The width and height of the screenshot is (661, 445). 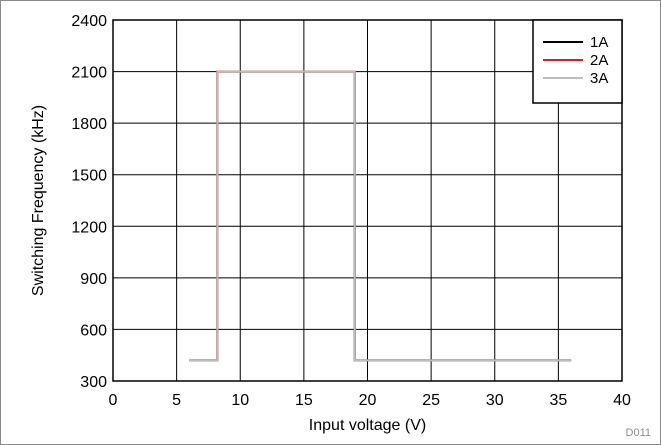 What do you see at coordinates (240, 400) in the screenshot?
I see `x-tick-label: 10` at bounding box center [240, 400].